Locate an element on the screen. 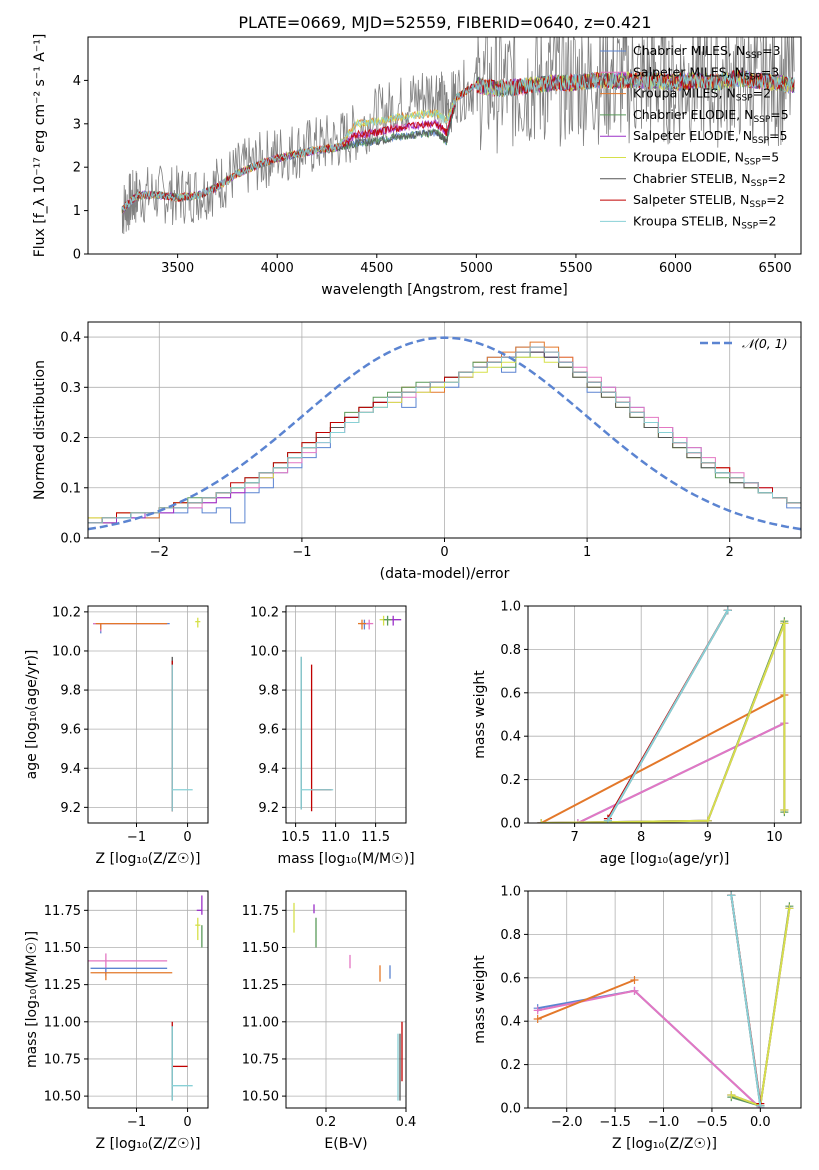 Image resolution: width=819 pixels, height=1170 pixels. y-tick-label: 4 is located at coordinates (77, 81).